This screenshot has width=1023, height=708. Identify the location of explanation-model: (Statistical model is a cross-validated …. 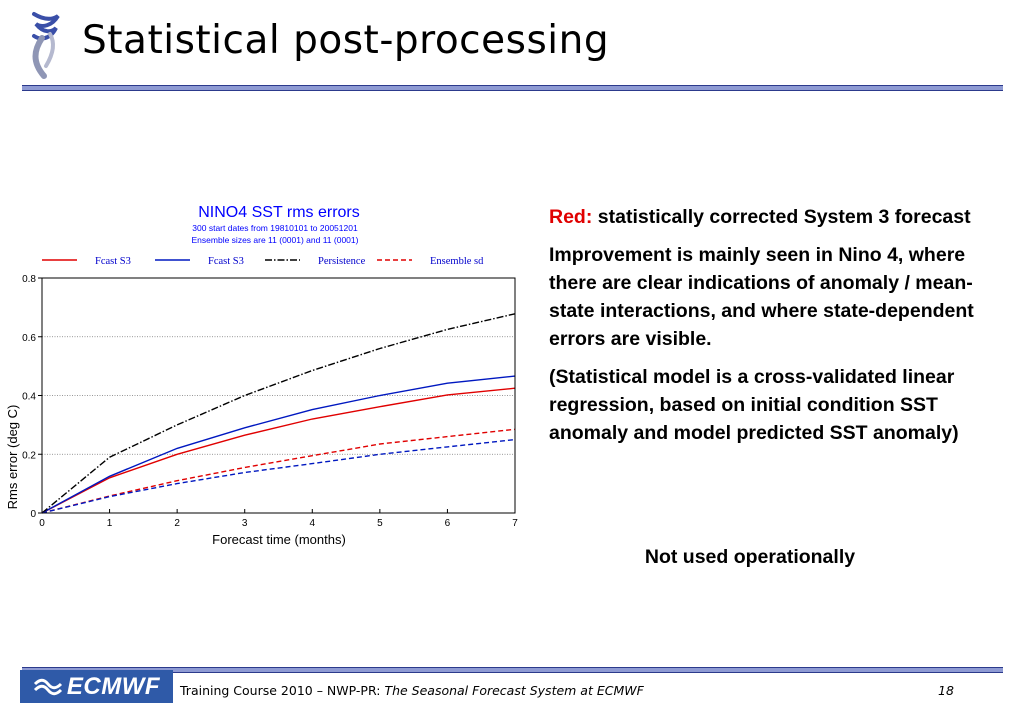
(754, 405).